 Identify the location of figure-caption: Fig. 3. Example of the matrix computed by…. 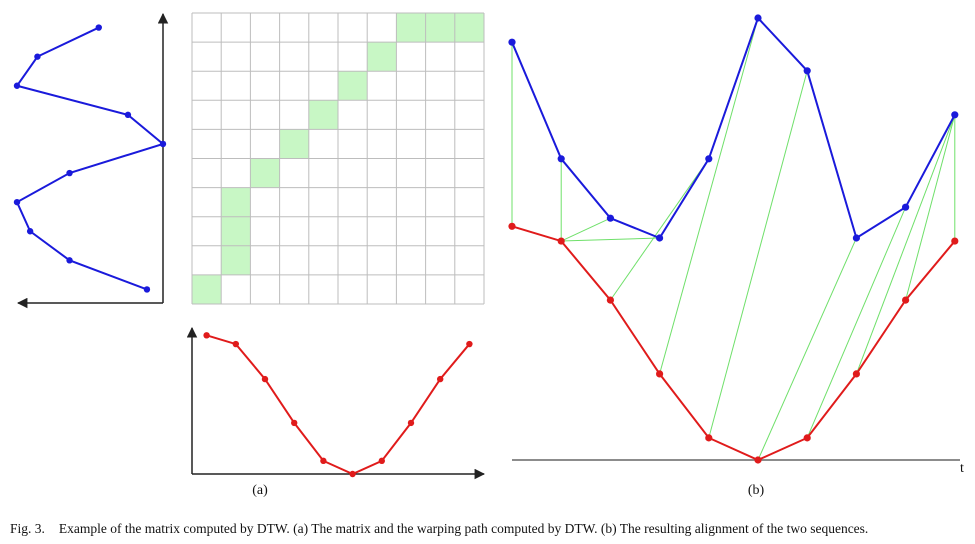
(490, 529).